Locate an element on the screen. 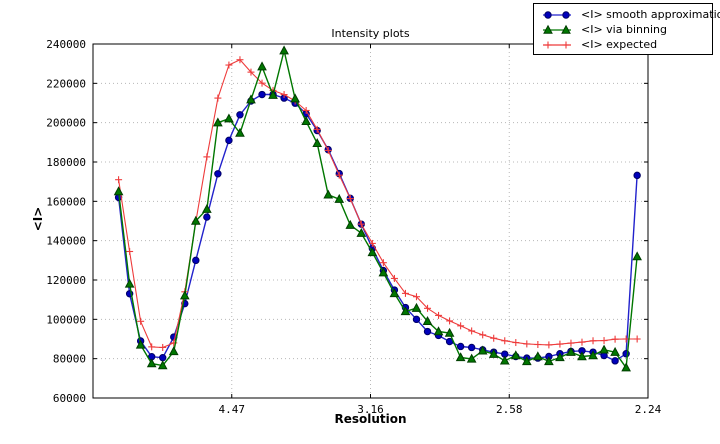 Image resolution: width=720 pixels, height=444 pixels. y-tick-label: 60000 is located at coordinates (69, 398).